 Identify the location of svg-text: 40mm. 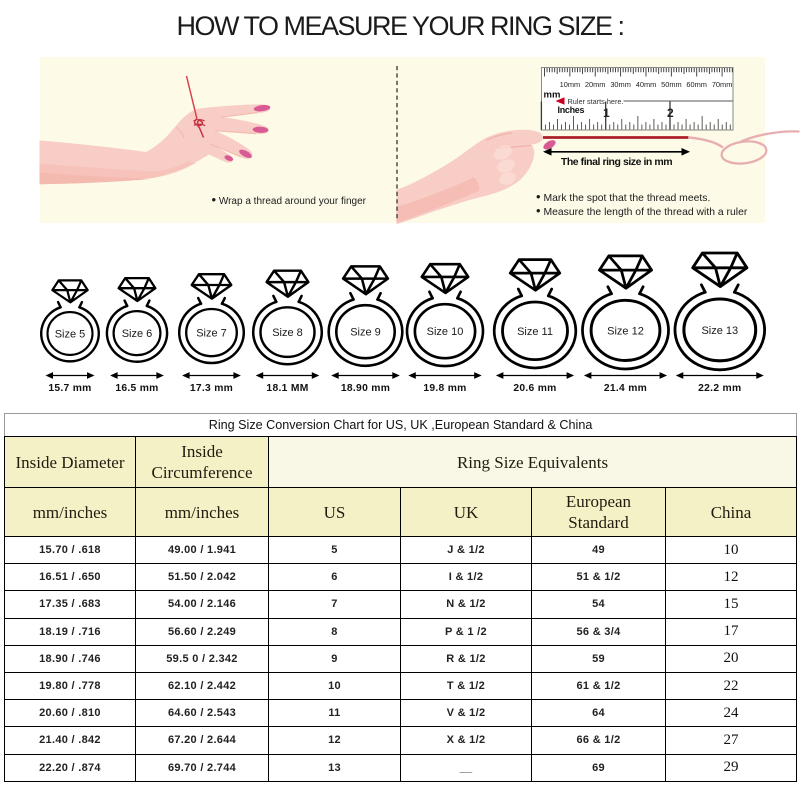
(646, 84).